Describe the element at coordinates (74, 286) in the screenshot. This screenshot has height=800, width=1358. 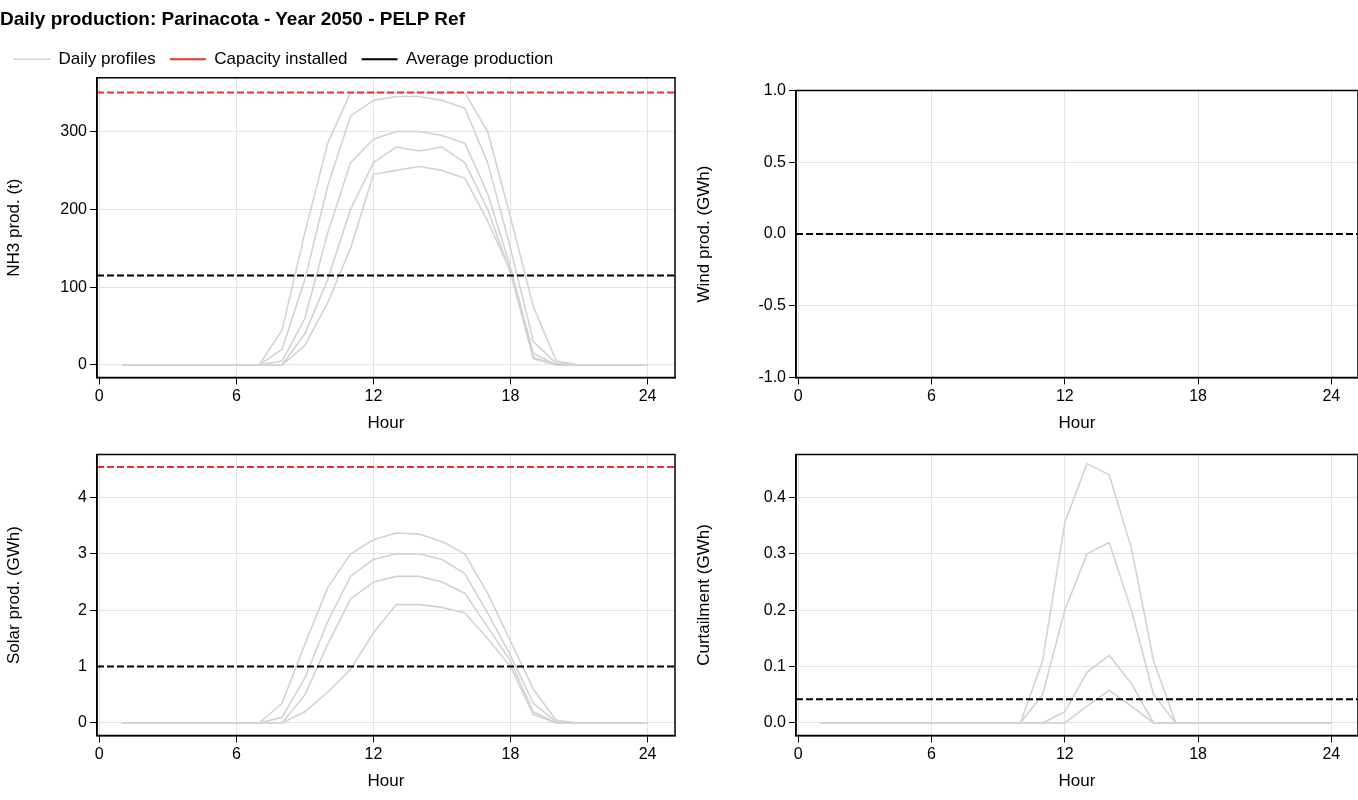
I see `y-tick-label: 100` at that location.